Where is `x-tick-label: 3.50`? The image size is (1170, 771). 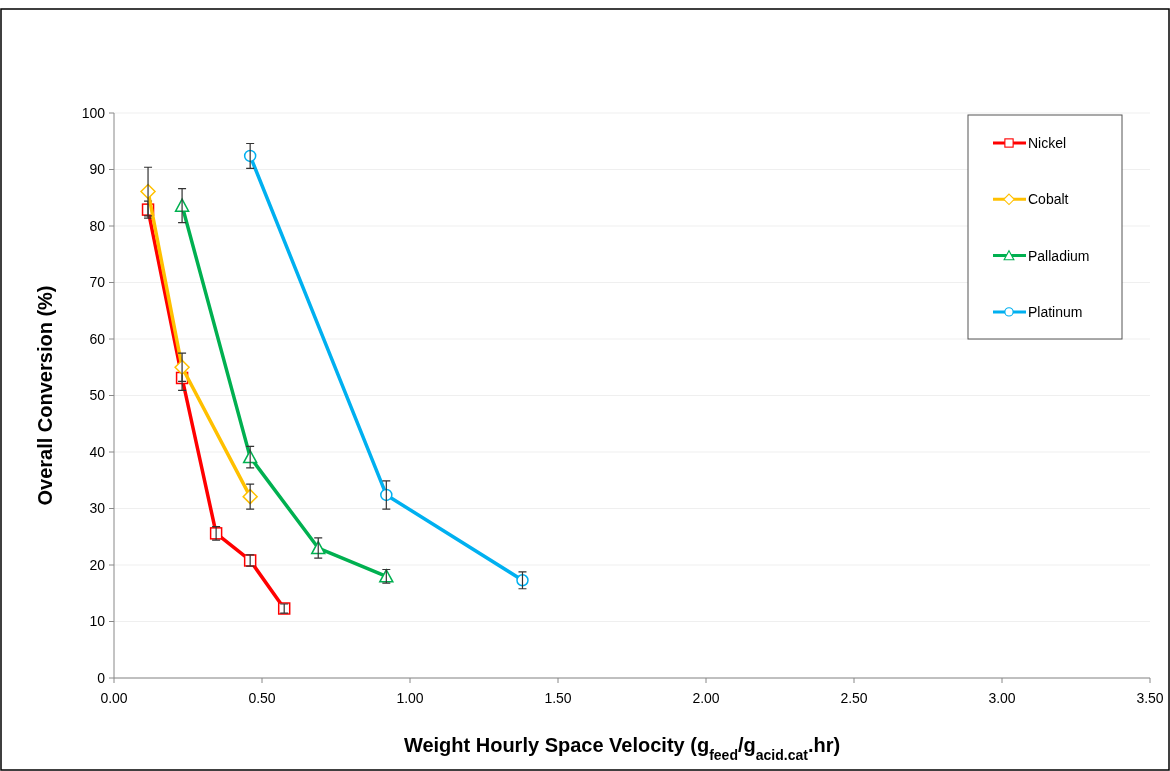 x-tick-label: 3.50 is located at coordinates (1150, 698).